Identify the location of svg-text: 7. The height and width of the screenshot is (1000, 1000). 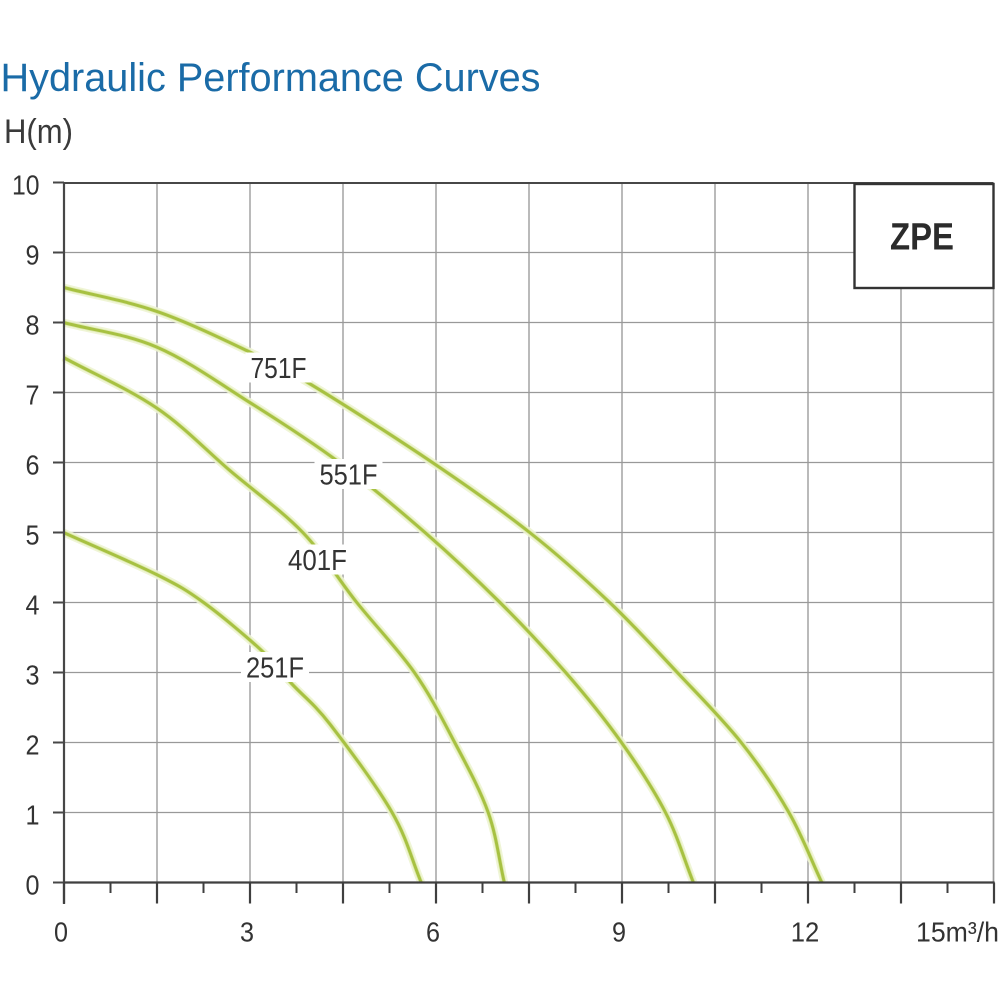
(33, 395).